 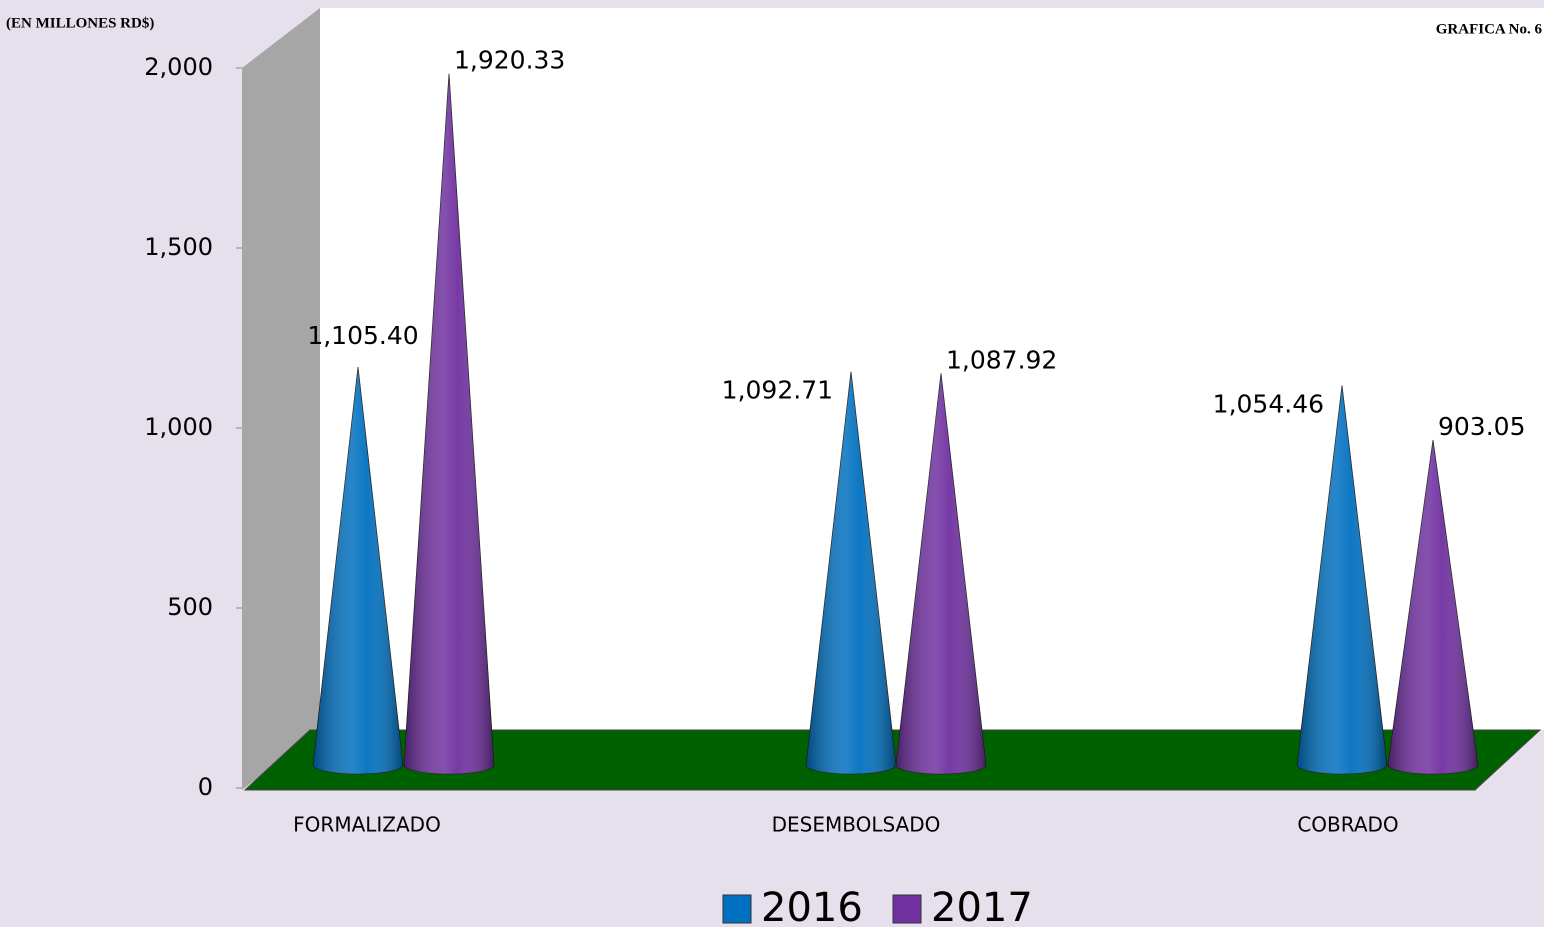 What do you see at coordinates (205, 787) in the screenshot?
I see `y-tick-label: 0` at bounding box center [205, 787].